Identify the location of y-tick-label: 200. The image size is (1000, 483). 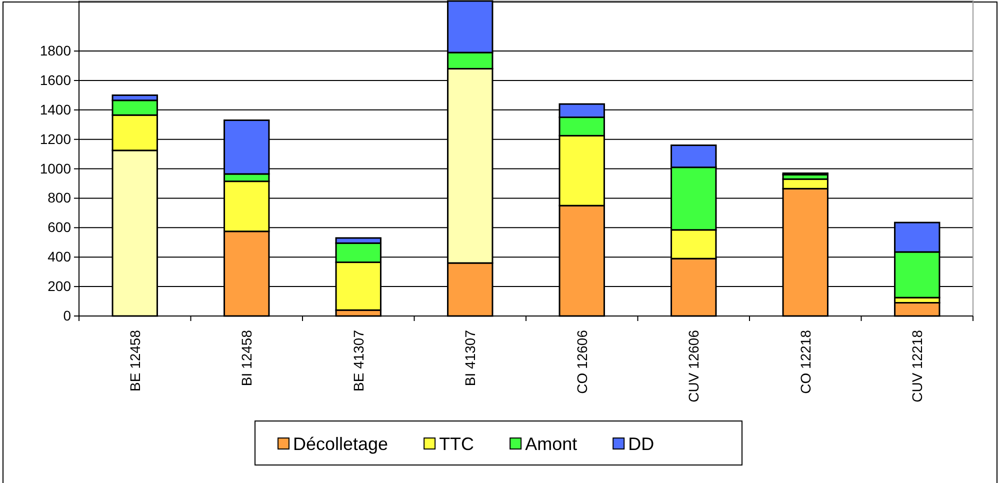
(60, 286).